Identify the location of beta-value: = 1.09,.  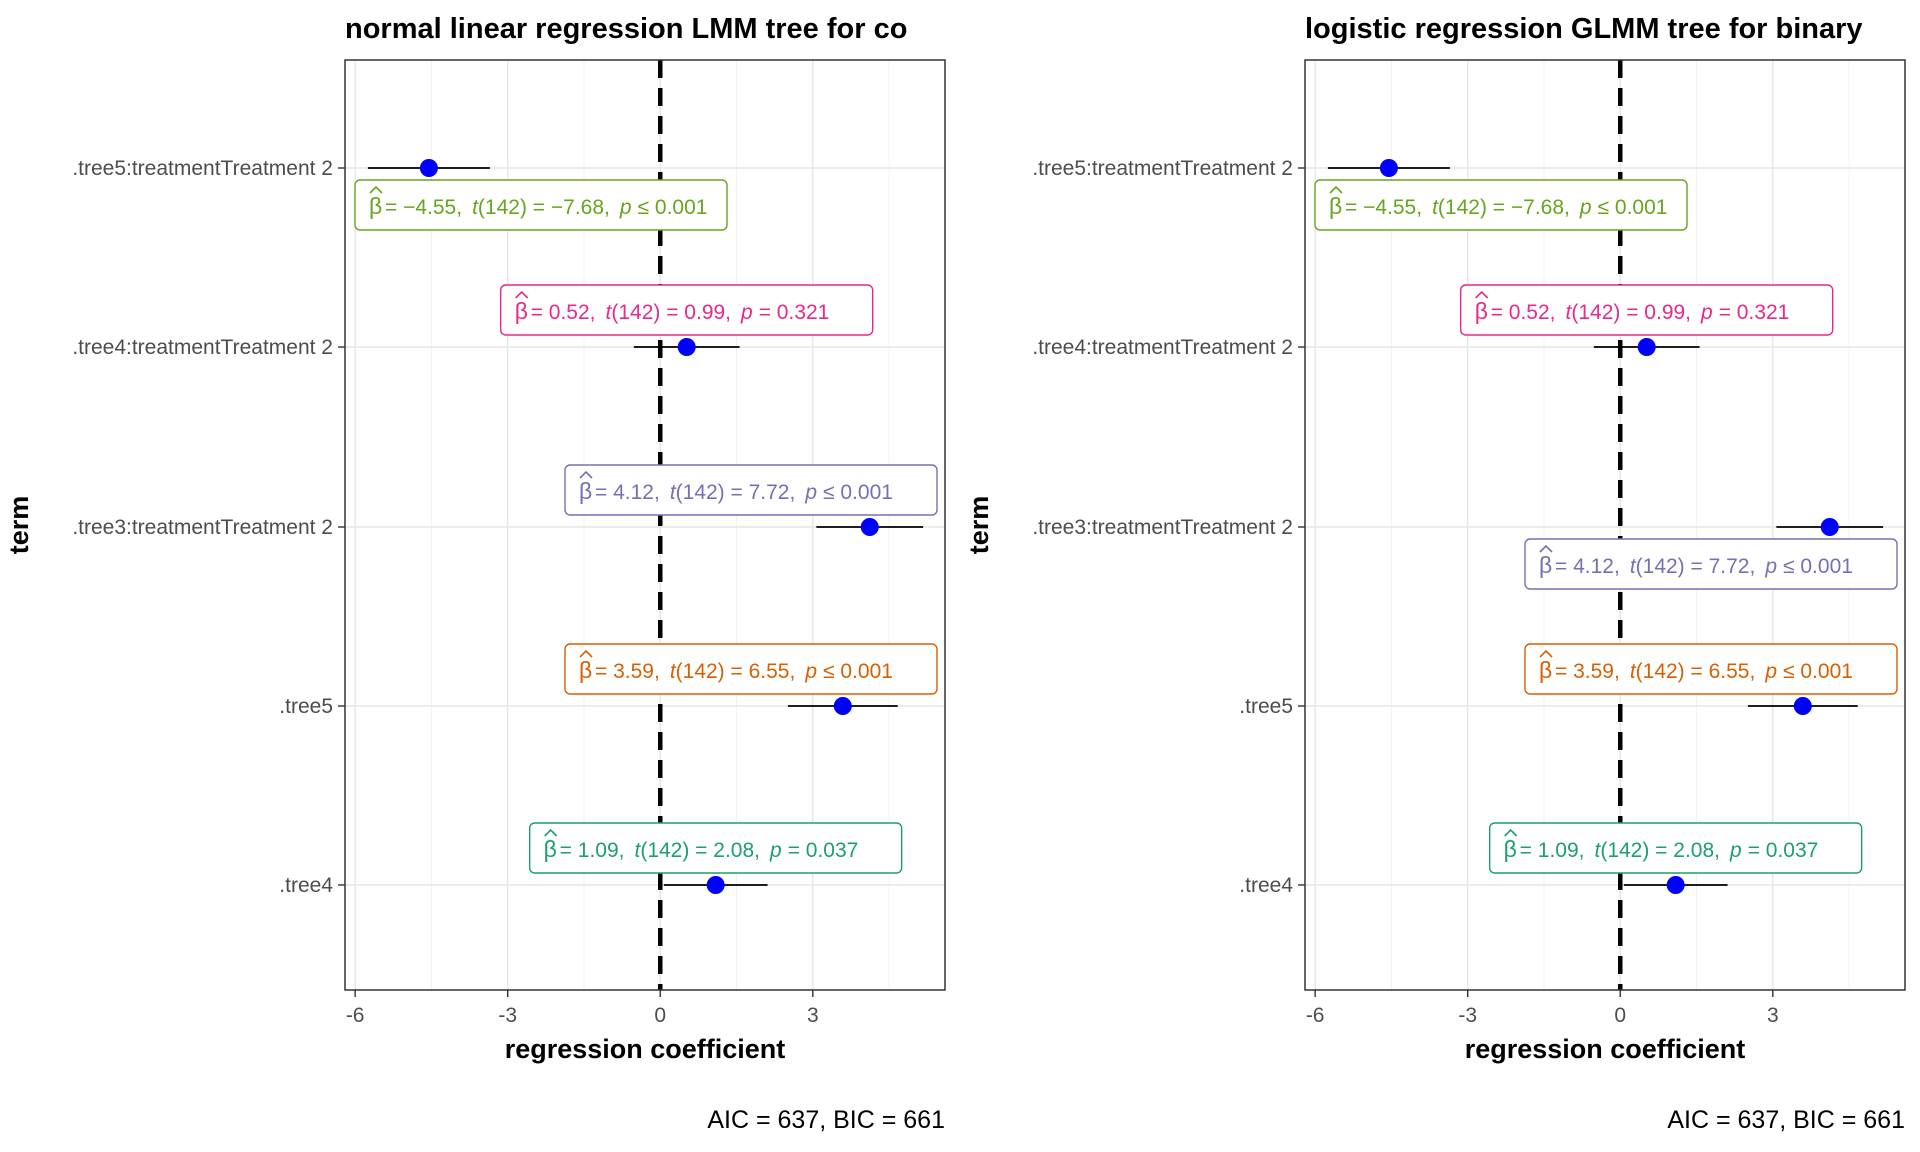
(592, 850).